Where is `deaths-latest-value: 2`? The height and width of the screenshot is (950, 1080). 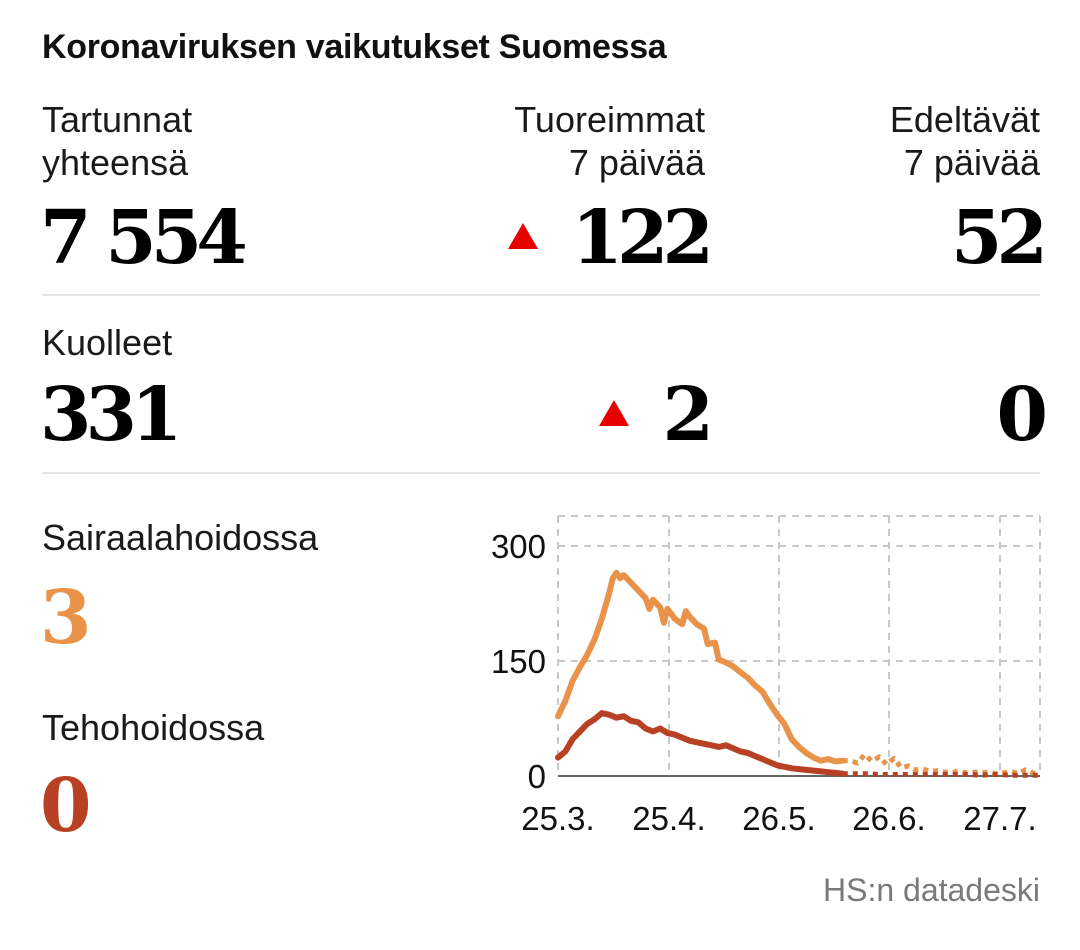
deaths-latest-value: 2 is located at coordinates (688, 415).